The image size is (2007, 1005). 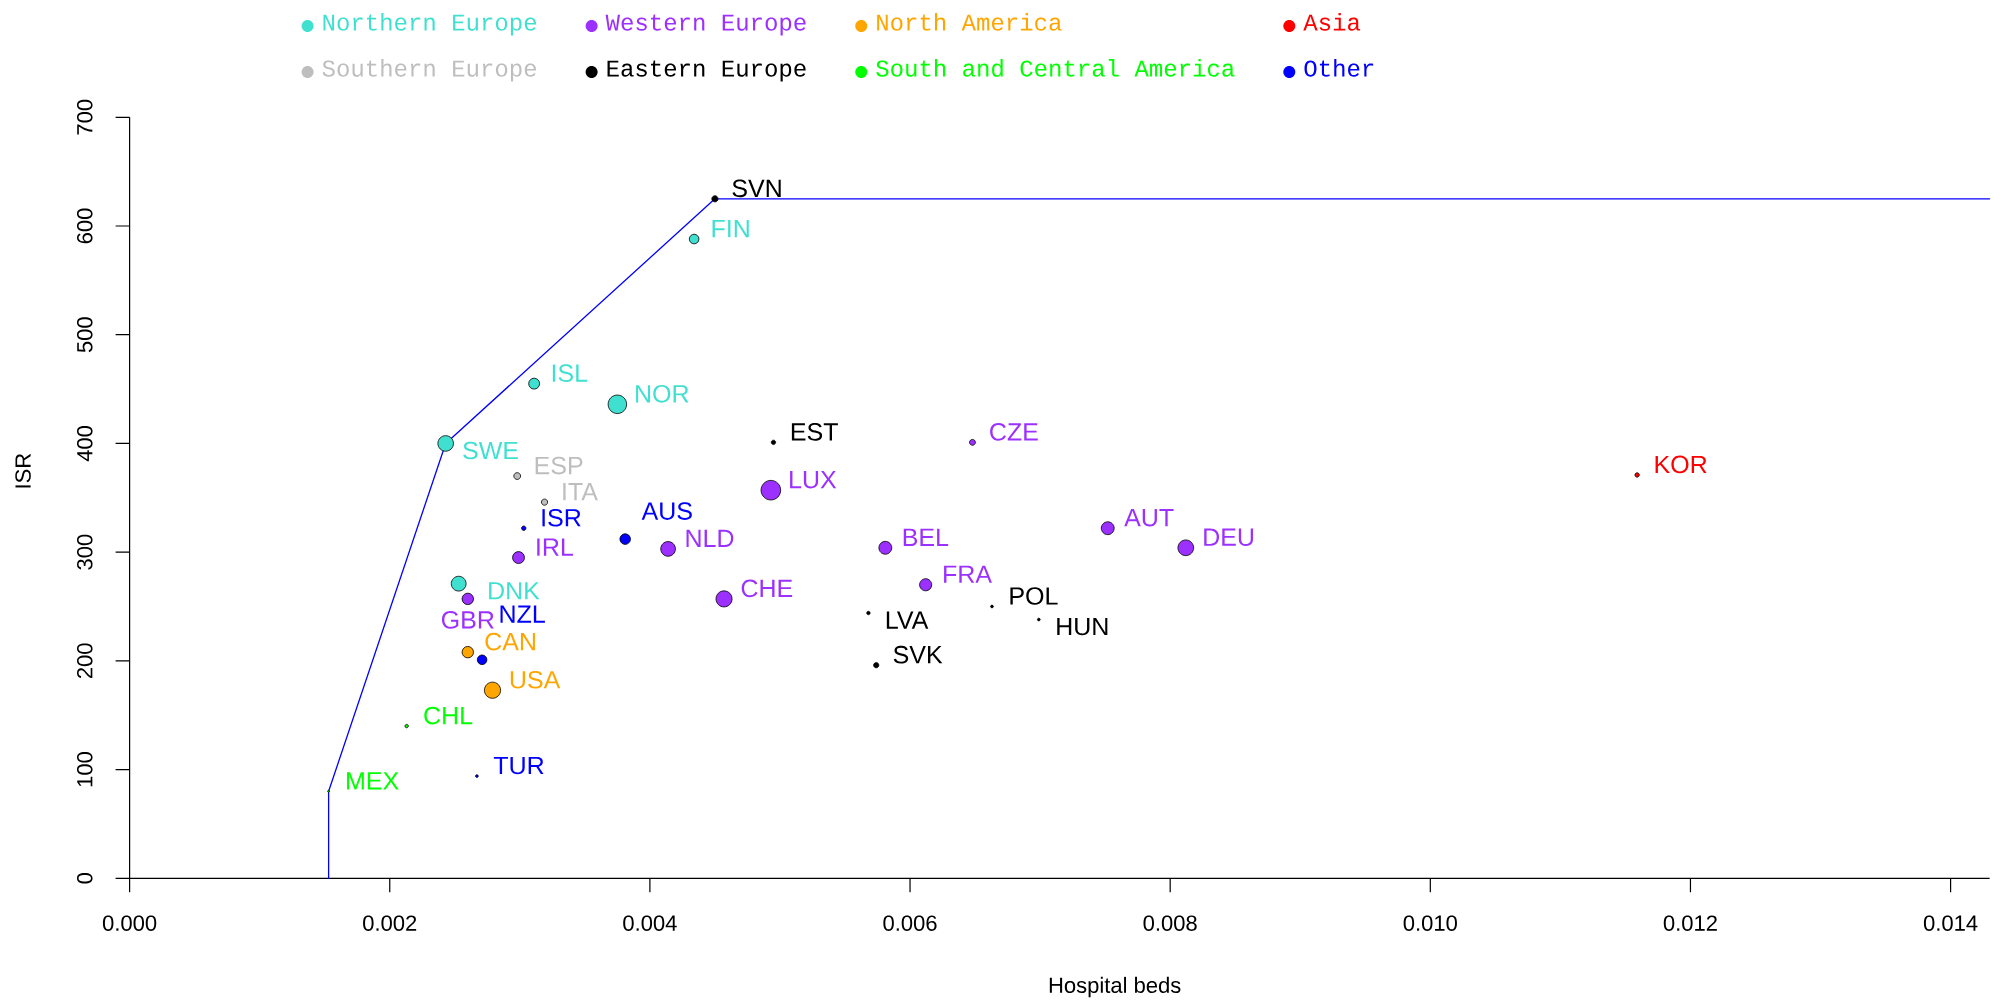 I want to click on x-tick-label: 0.002, so click(x=390, y=923).